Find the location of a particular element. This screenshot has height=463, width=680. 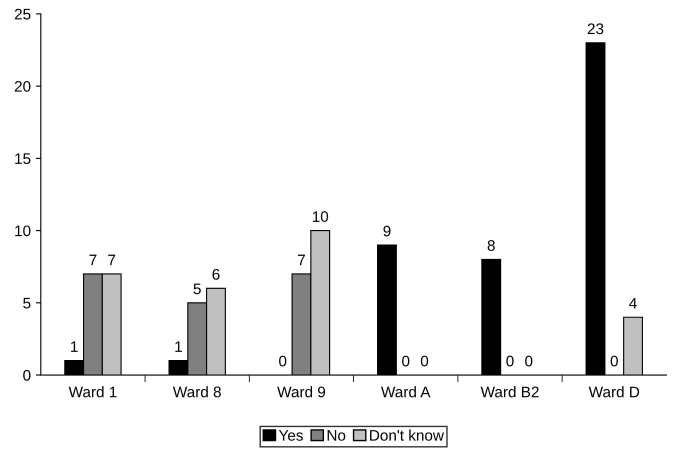

data-label: 5 is located at coordinates (197, 289).